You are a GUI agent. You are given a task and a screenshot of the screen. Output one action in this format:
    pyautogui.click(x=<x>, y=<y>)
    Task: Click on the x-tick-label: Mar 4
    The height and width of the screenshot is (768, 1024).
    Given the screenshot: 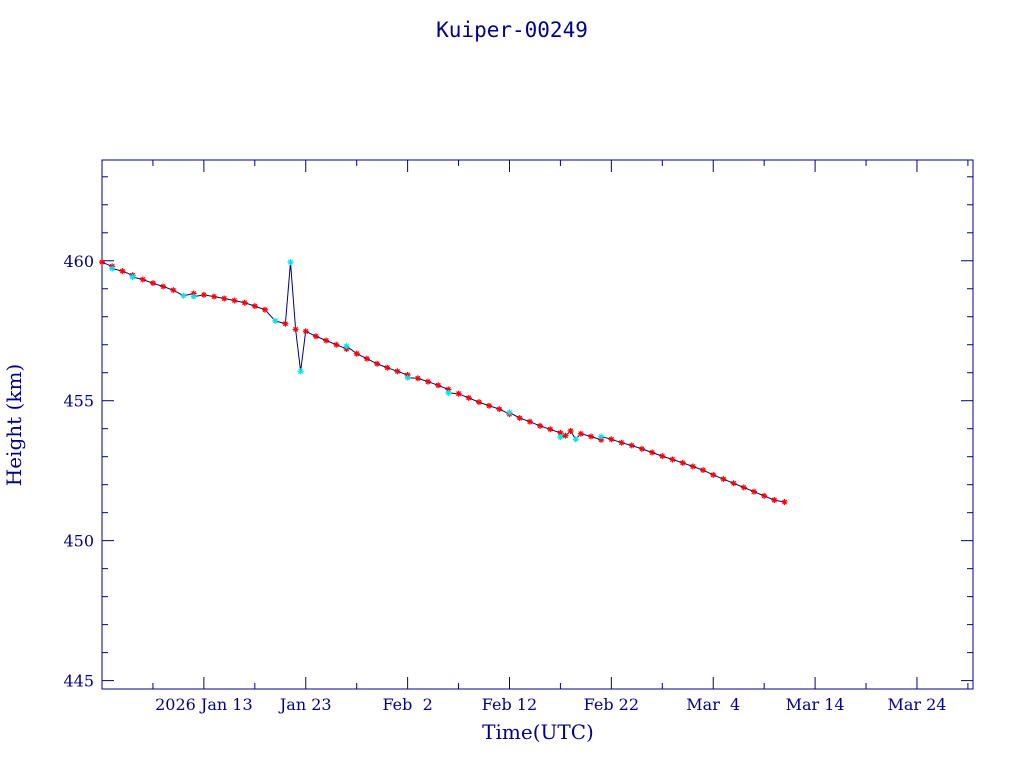 What is the action you would take?
    pyautogui.click(x=713, y=704)
    